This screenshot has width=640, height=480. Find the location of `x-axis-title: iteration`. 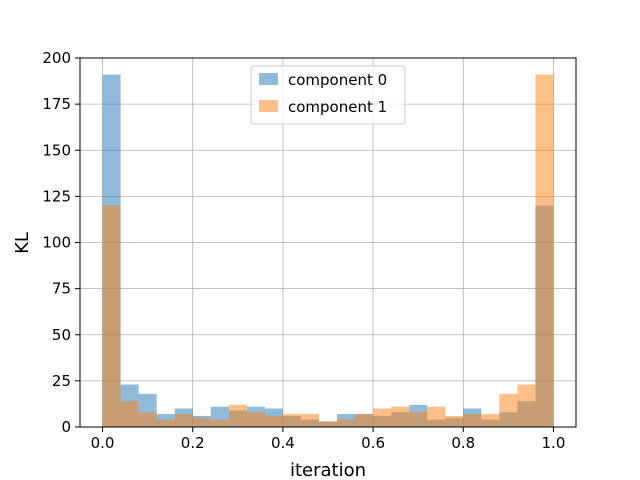

x-axis-title: iteration is located at coordinates (328, 470).